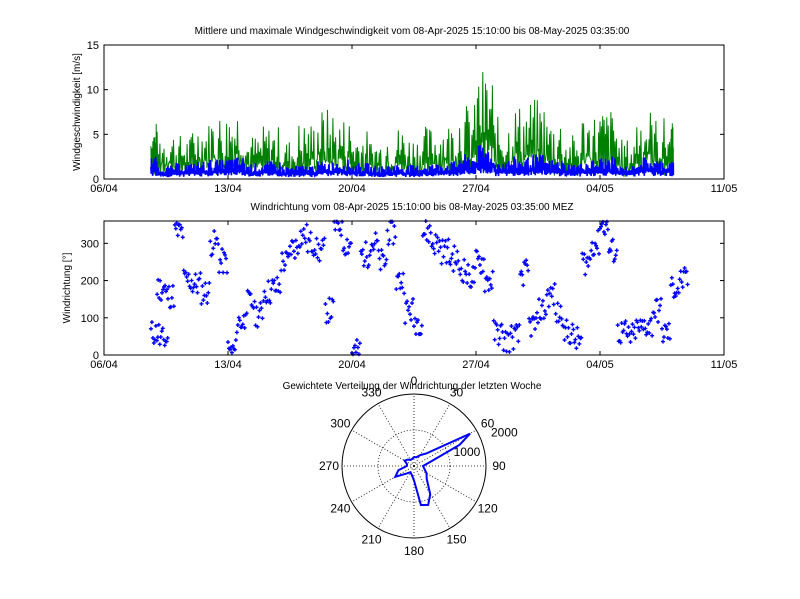  Describe the element at coordinates (371, 540) in the screenshot. I see `wind-rose-angle-label: 210` at that location.